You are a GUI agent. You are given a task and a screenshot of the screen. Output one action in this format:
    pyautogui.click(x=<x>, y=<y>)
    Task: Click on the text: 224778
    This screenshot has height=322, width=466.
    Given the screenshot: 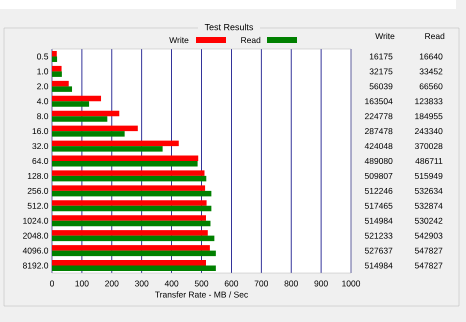 What is the action you would take?
    pyautogui.click(x=378, y=116)
    